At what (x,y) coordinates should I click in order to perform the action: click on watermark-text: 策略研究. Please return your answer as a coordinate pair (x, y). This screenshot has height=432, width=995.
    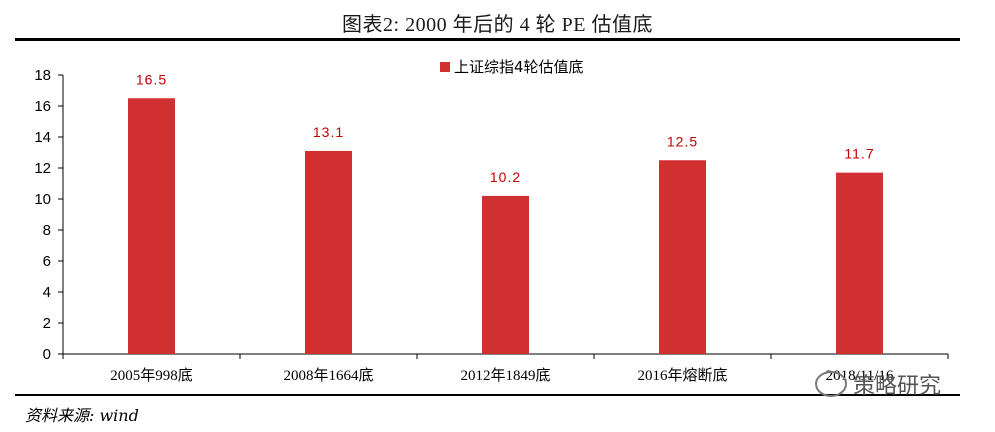
    Looking at the image, I should click on (897, 386).